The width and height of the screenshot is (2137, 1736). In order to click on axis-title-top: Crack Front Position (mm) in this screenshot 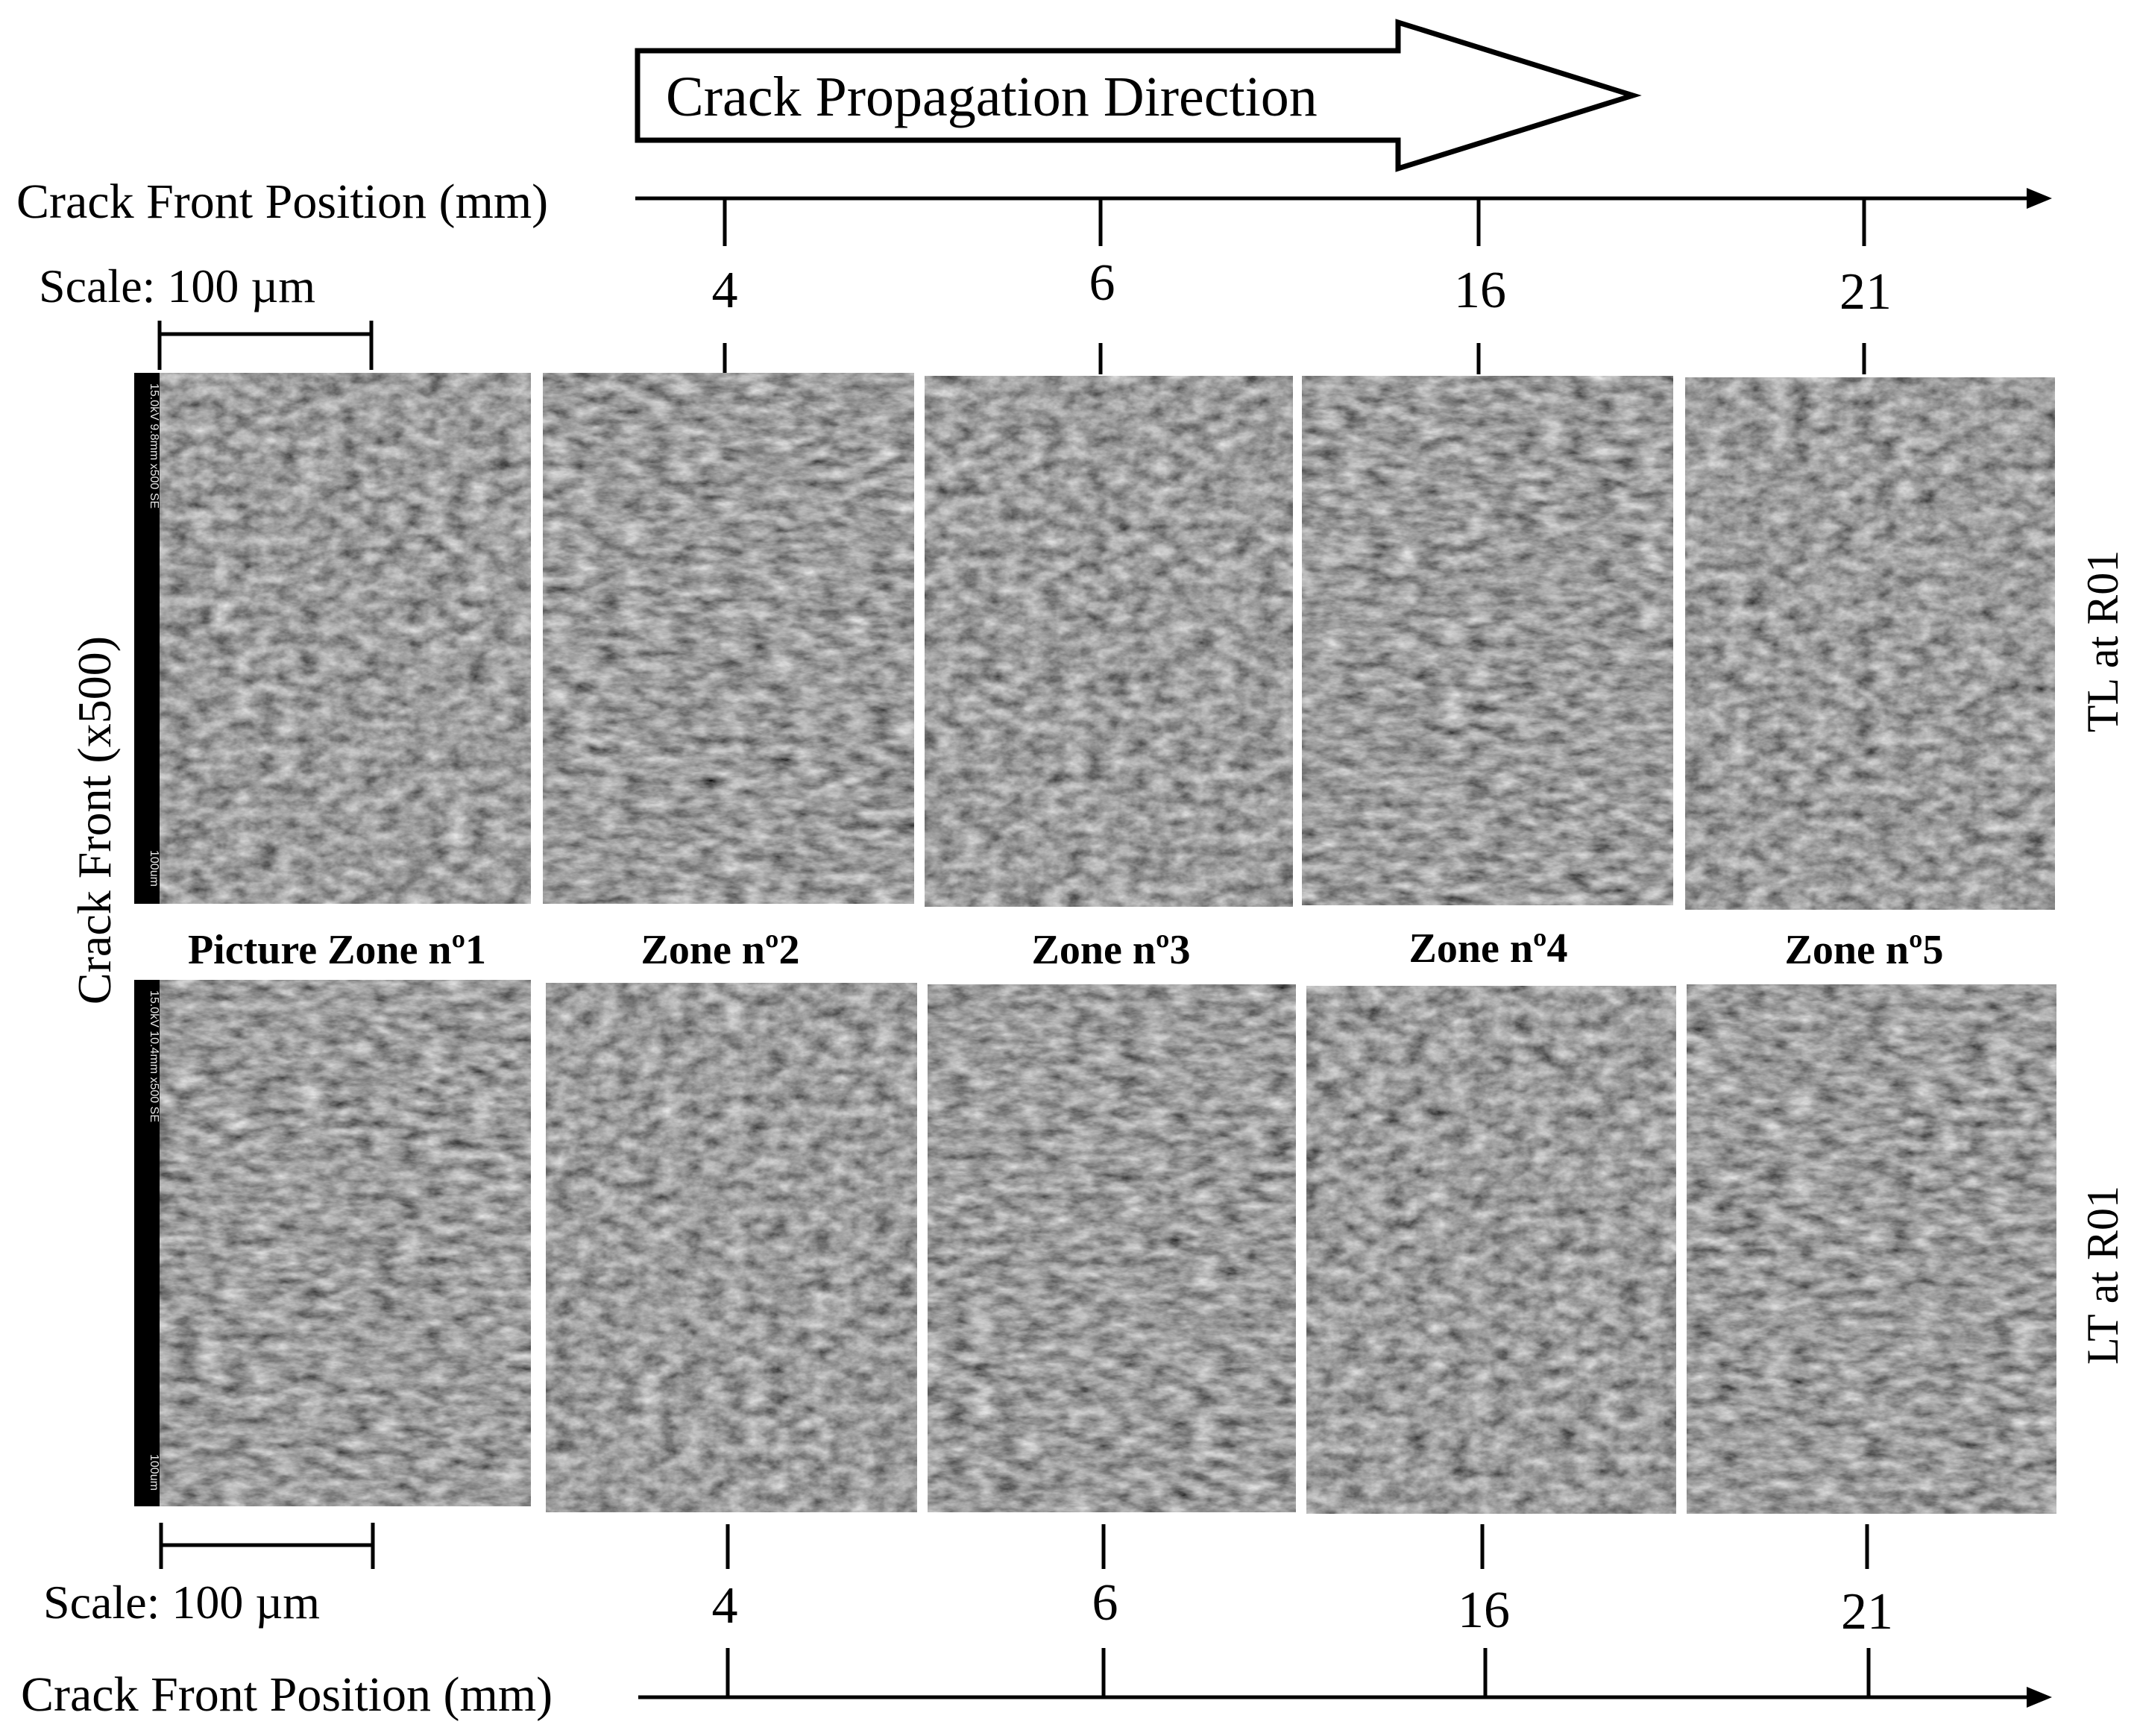, I will do `click(282, 201)`.